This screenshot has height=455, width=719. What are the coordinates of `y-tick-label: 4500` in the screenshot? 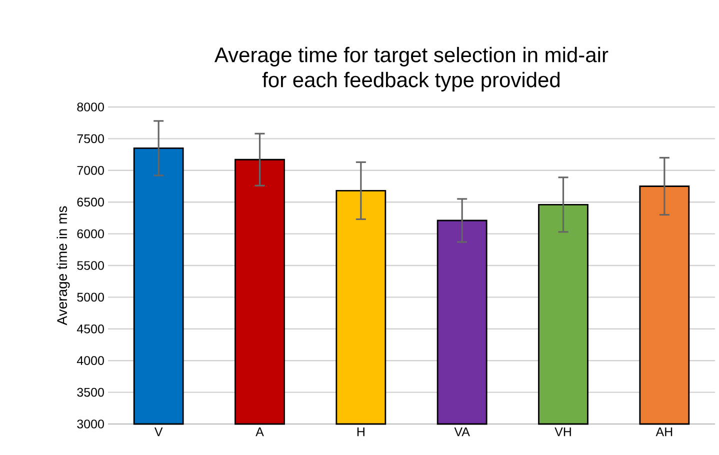 It's located at (90, 329).